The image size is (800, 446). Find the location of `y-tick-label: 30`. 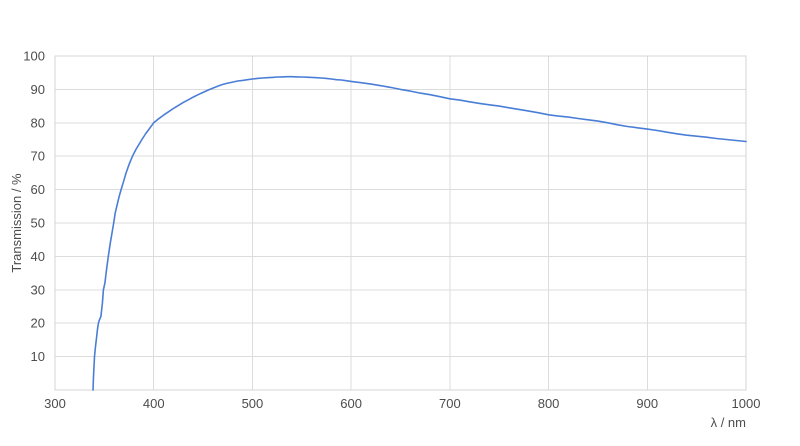

y-tick-label: 30 is located at coordinates (38, 289).